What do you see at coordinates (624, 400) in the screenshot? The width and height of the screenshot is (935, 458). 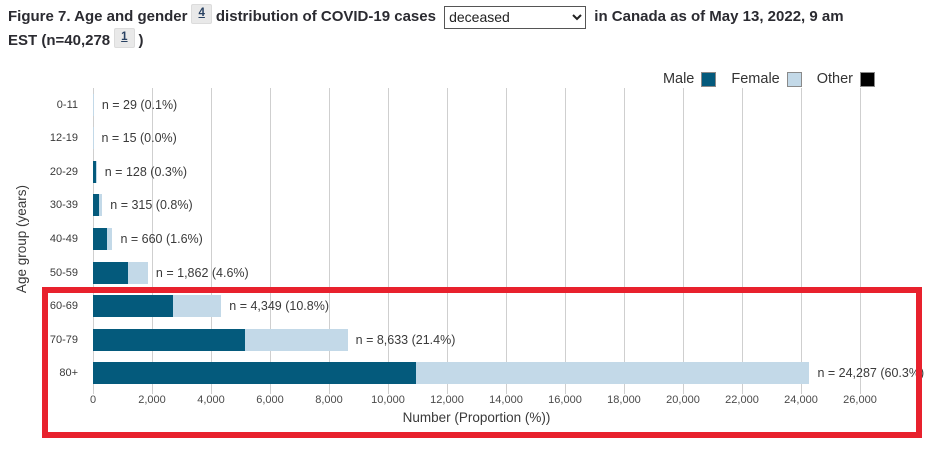 I see `x-tick-label: 18,000` at bounding box center [624, 400].